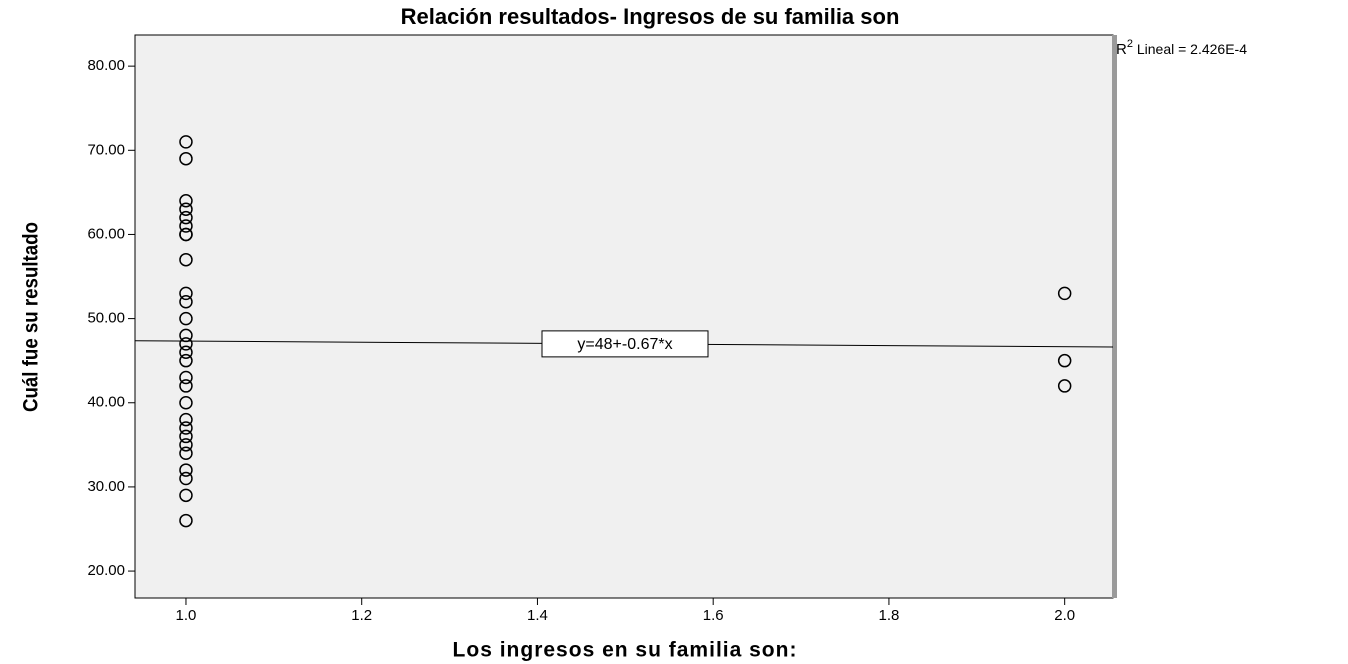 This screenshot has height=664, width=1348. What do you see at coordinates (106, 318) in the screenshot?
I see `y-tick-label: 50.00` at bounding box center [106, 318].